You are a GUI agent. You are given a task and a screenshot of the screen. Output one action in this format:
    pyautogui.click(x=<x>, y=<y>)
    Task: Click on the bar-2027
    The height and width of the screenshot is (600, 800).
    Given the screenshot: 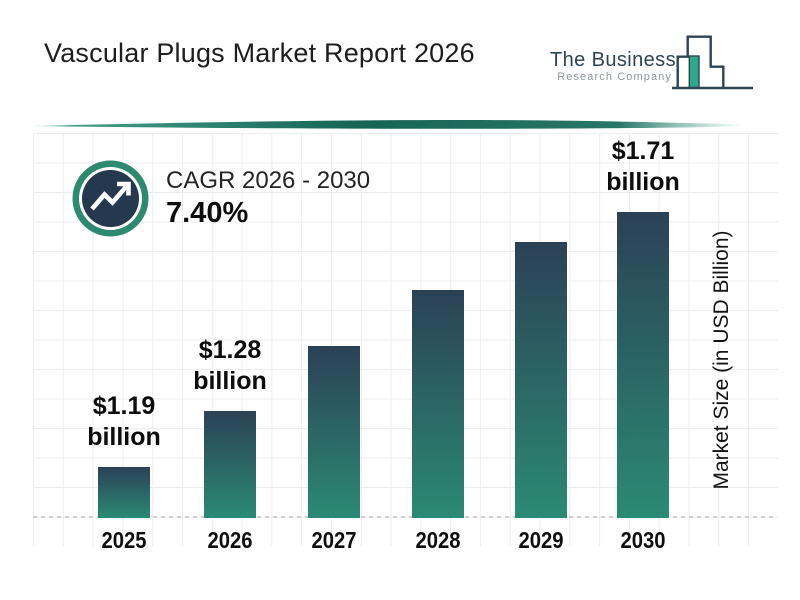 What is the action you would take?
    pyautogui.click(x=334, y=432)
    